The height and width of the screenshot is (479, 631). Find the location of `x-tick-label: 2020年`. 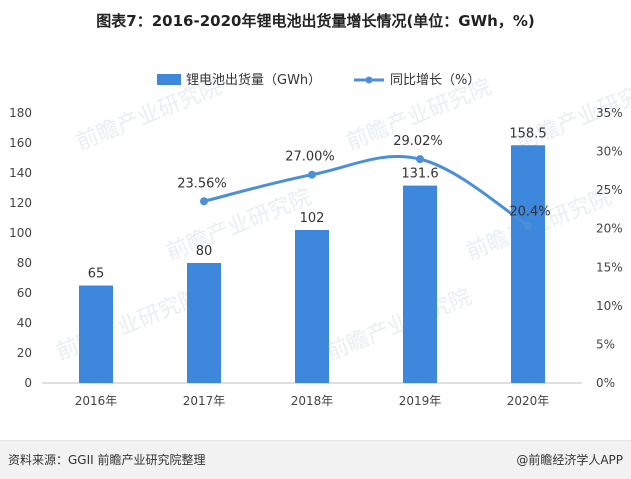

x-tick-label: 2020年 is located at coordinates (528, 401).